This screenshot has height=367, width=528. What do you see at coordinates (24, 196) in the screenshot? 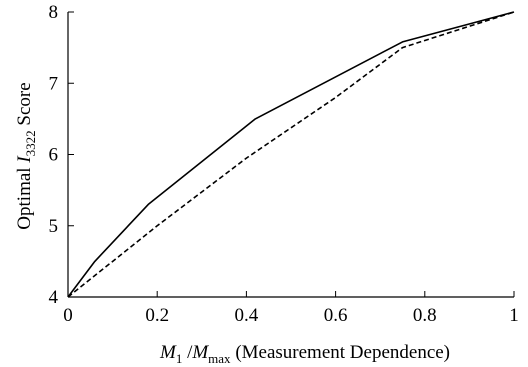
I see `y-title-pre: Optimal` at bounding box center [24, 196].